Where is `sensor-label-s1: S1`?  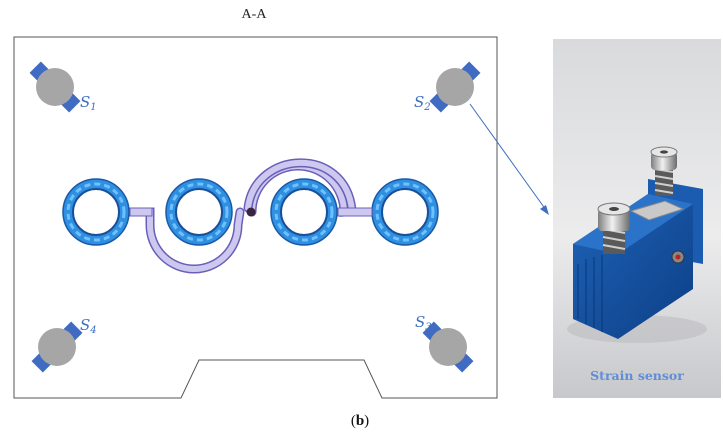 sensor-label-s1: S1 is located at coordinates (88, 103).